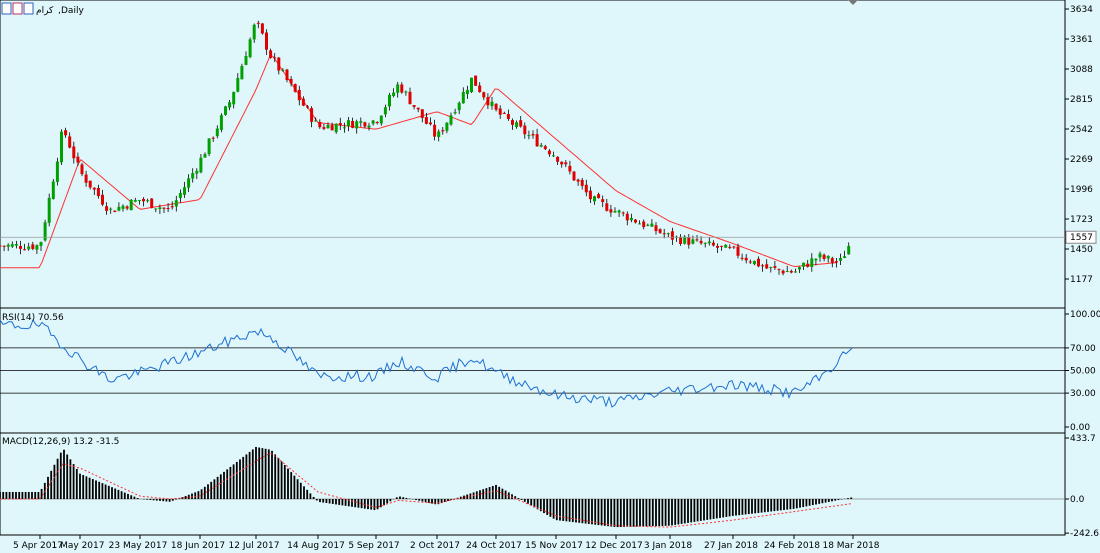  I want to click on time-tick-label: 24 Oct 2017, so click(494, 546).